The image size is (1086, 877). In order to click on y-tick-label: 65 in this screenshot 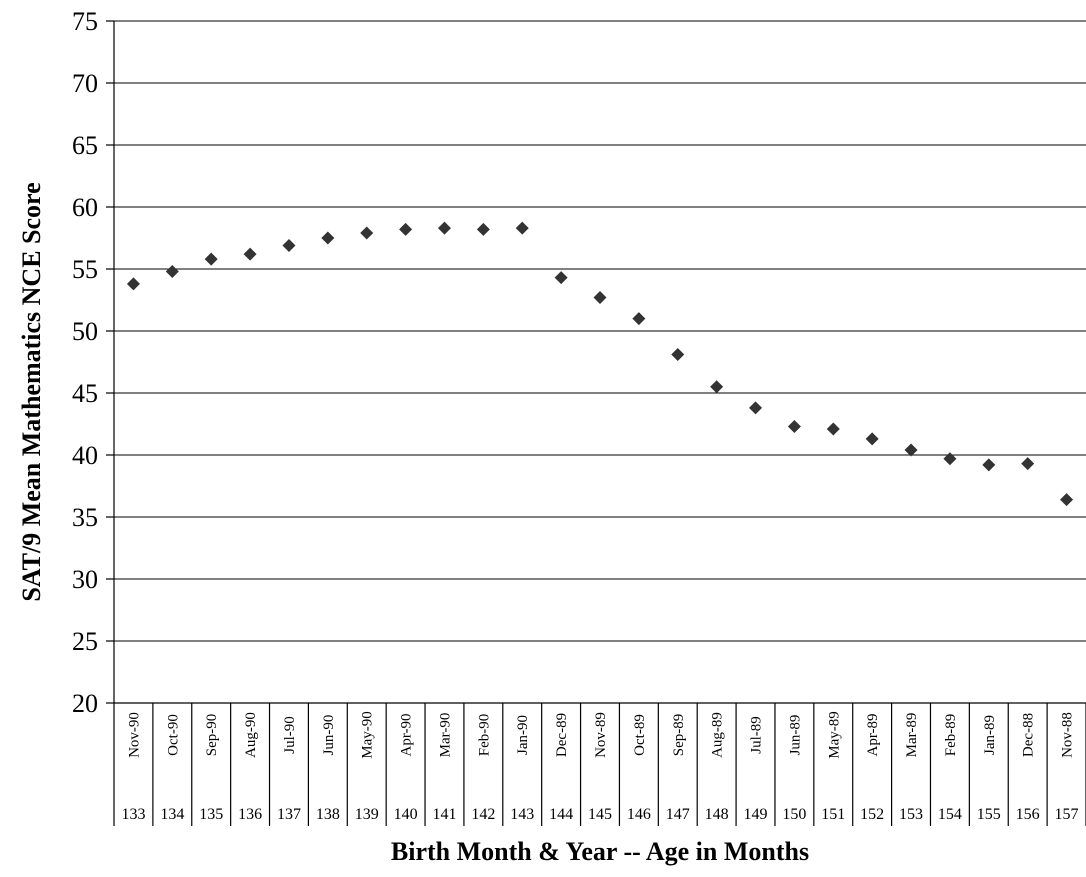, I will do `click(85, 145)`.